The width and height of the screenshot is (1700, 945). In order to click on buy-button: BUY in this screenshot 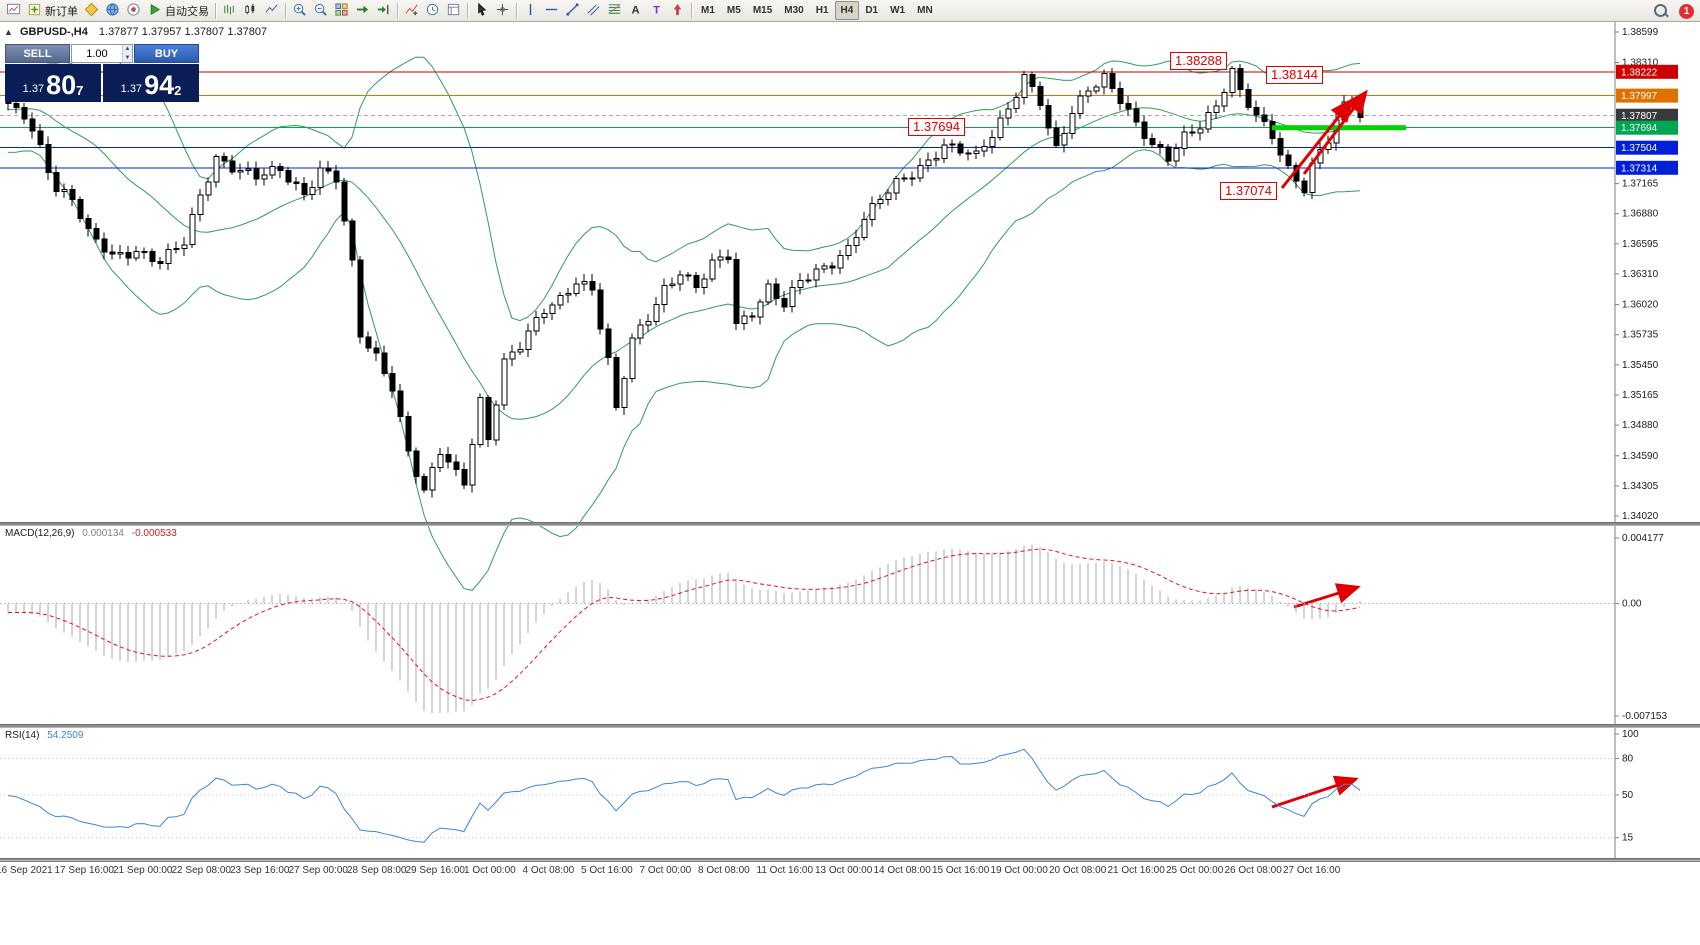, I will do `click(166, 53)`.